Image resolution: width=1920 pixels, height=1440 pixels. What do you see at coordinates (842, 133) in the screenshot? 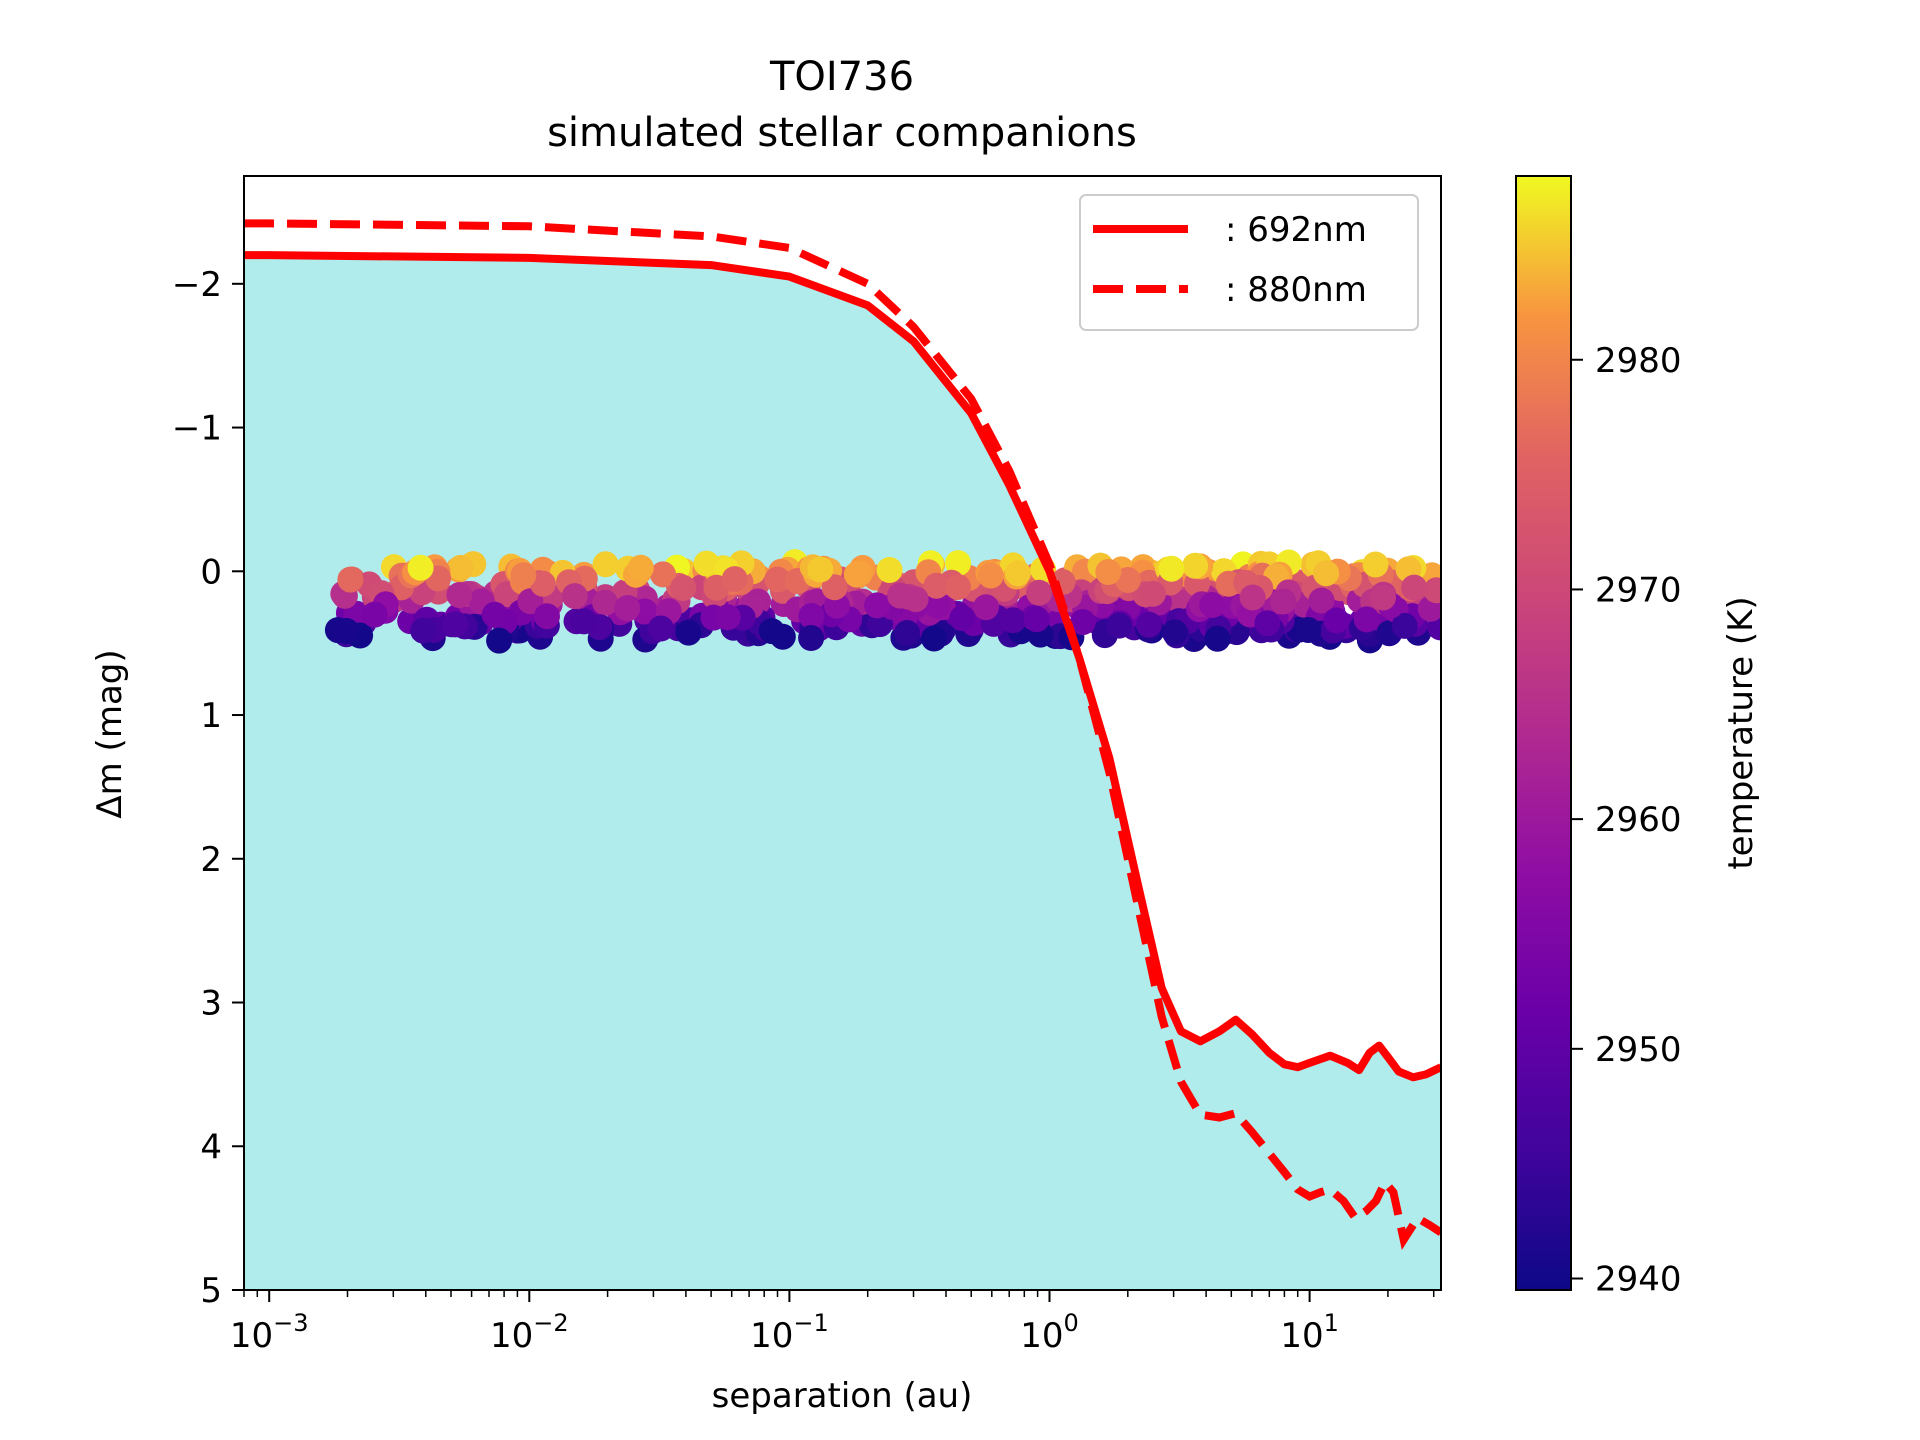
I see `chart-subtitle: simulated stellar companions` at bounding box center [842, 133].